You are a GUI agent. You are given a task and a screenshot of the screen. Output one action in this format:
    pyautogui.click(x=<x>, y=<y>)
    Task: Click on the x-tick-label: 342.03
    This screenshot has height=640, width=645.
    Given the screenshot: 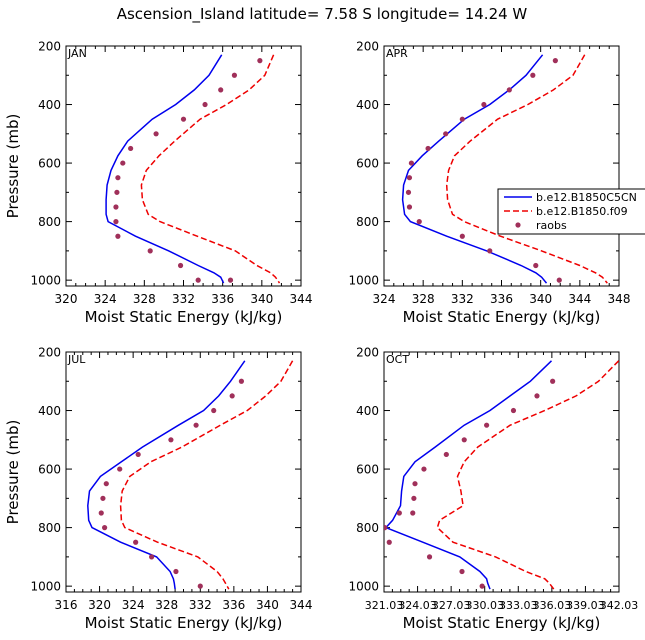 What is the action you would take?
    pyautogui.click(x=619, y=605)
    